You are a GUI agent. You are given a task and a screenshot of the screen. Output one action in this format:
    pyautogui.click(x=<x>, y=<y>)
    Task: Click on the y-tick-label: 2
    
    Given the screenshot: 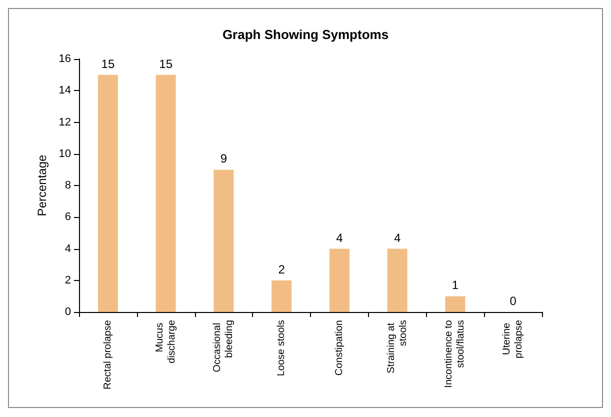 What is the action you would take?
    pyautogui.click(x=67, y=280)
    